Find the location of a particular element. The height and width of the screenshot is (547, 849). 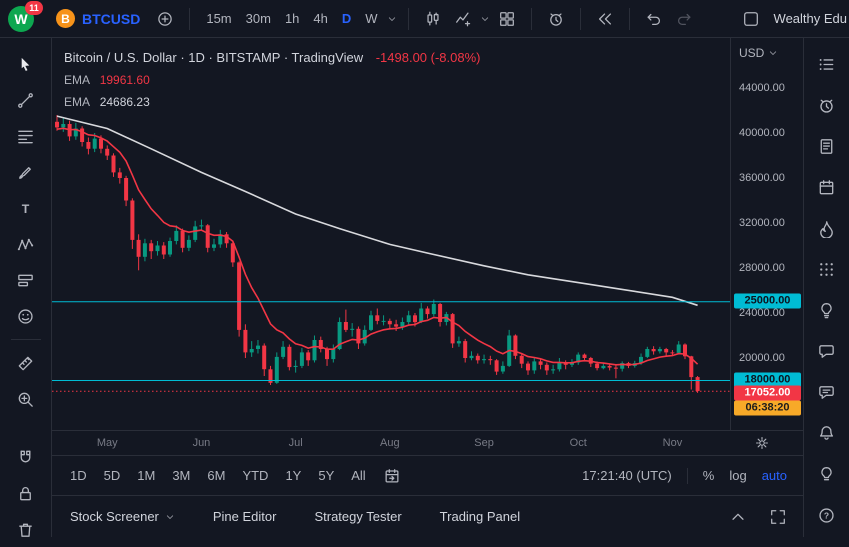

range-all: All is located at coordinates (358, 475).